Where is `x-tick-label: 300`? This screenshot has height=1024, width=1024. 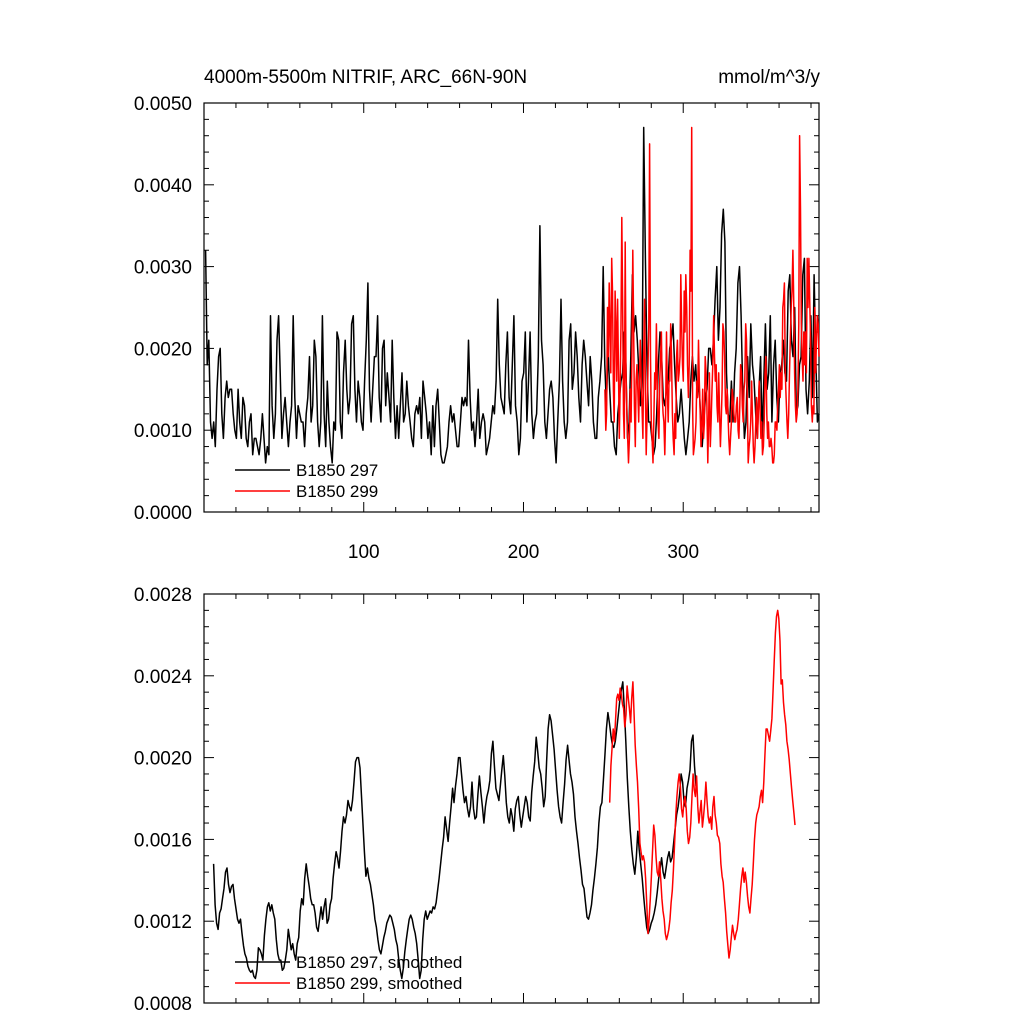 x-tick-label: 300 is located at coordinates (683, 552).